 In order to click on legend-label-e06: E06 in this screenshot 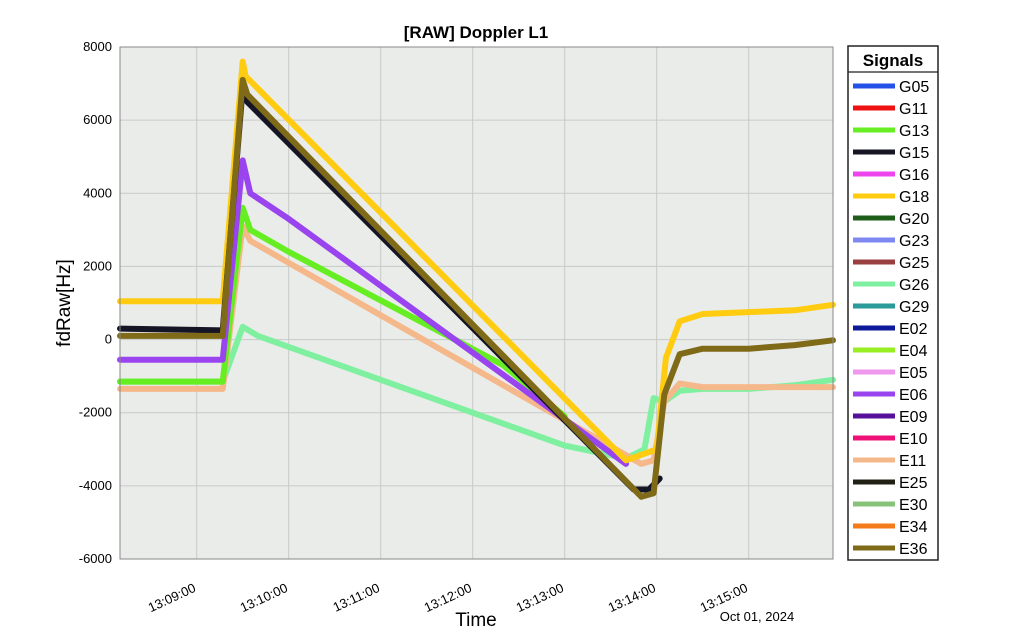, I will do `click(913, 395)`.